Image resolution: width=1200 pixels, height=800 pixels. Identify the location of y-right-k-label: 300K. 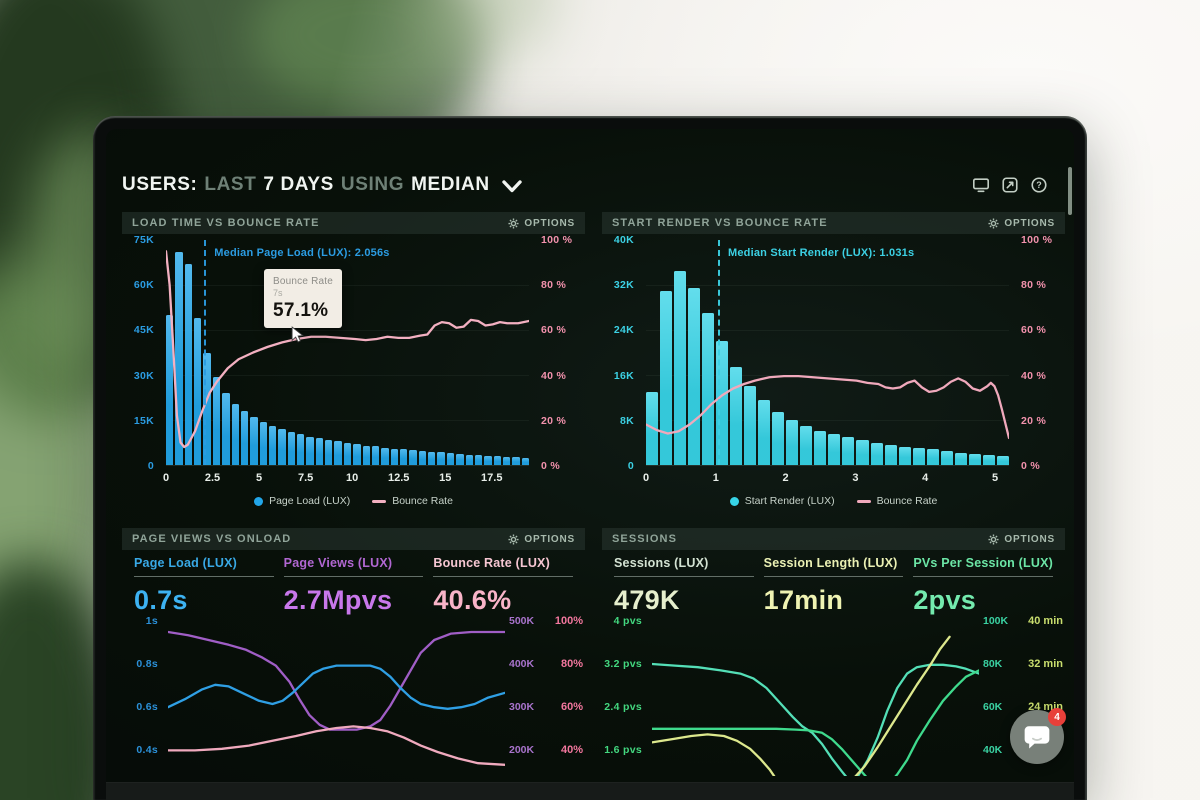
(522, 707).